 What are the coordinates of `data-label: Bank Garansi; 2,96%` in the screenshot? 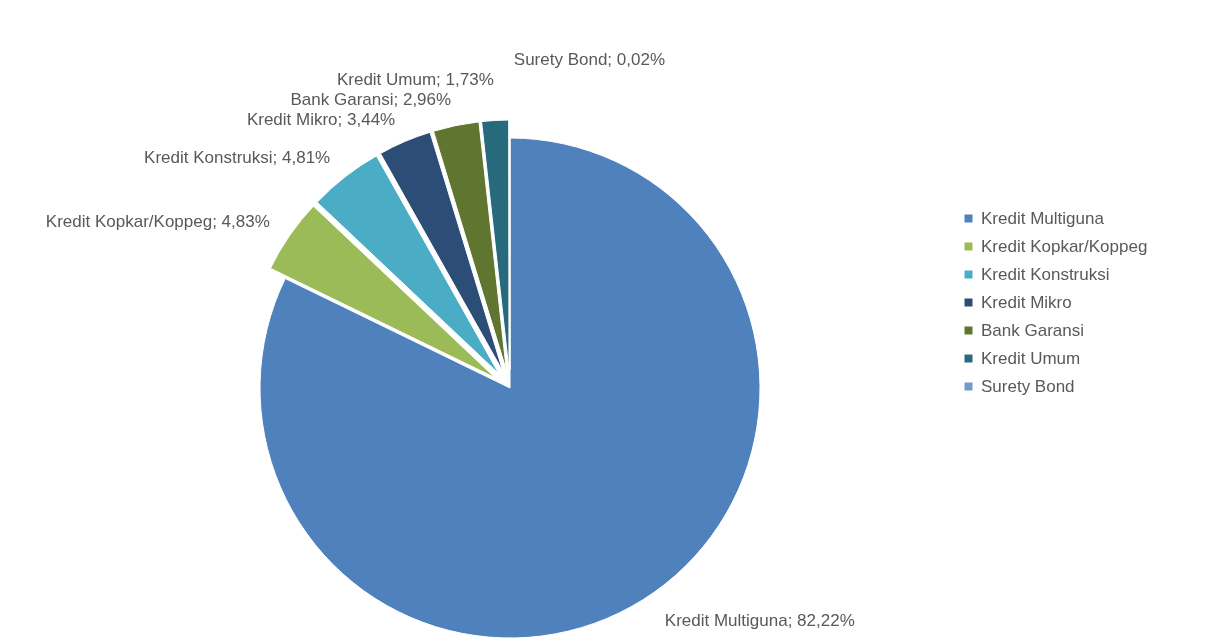 It's located at (371, 99).